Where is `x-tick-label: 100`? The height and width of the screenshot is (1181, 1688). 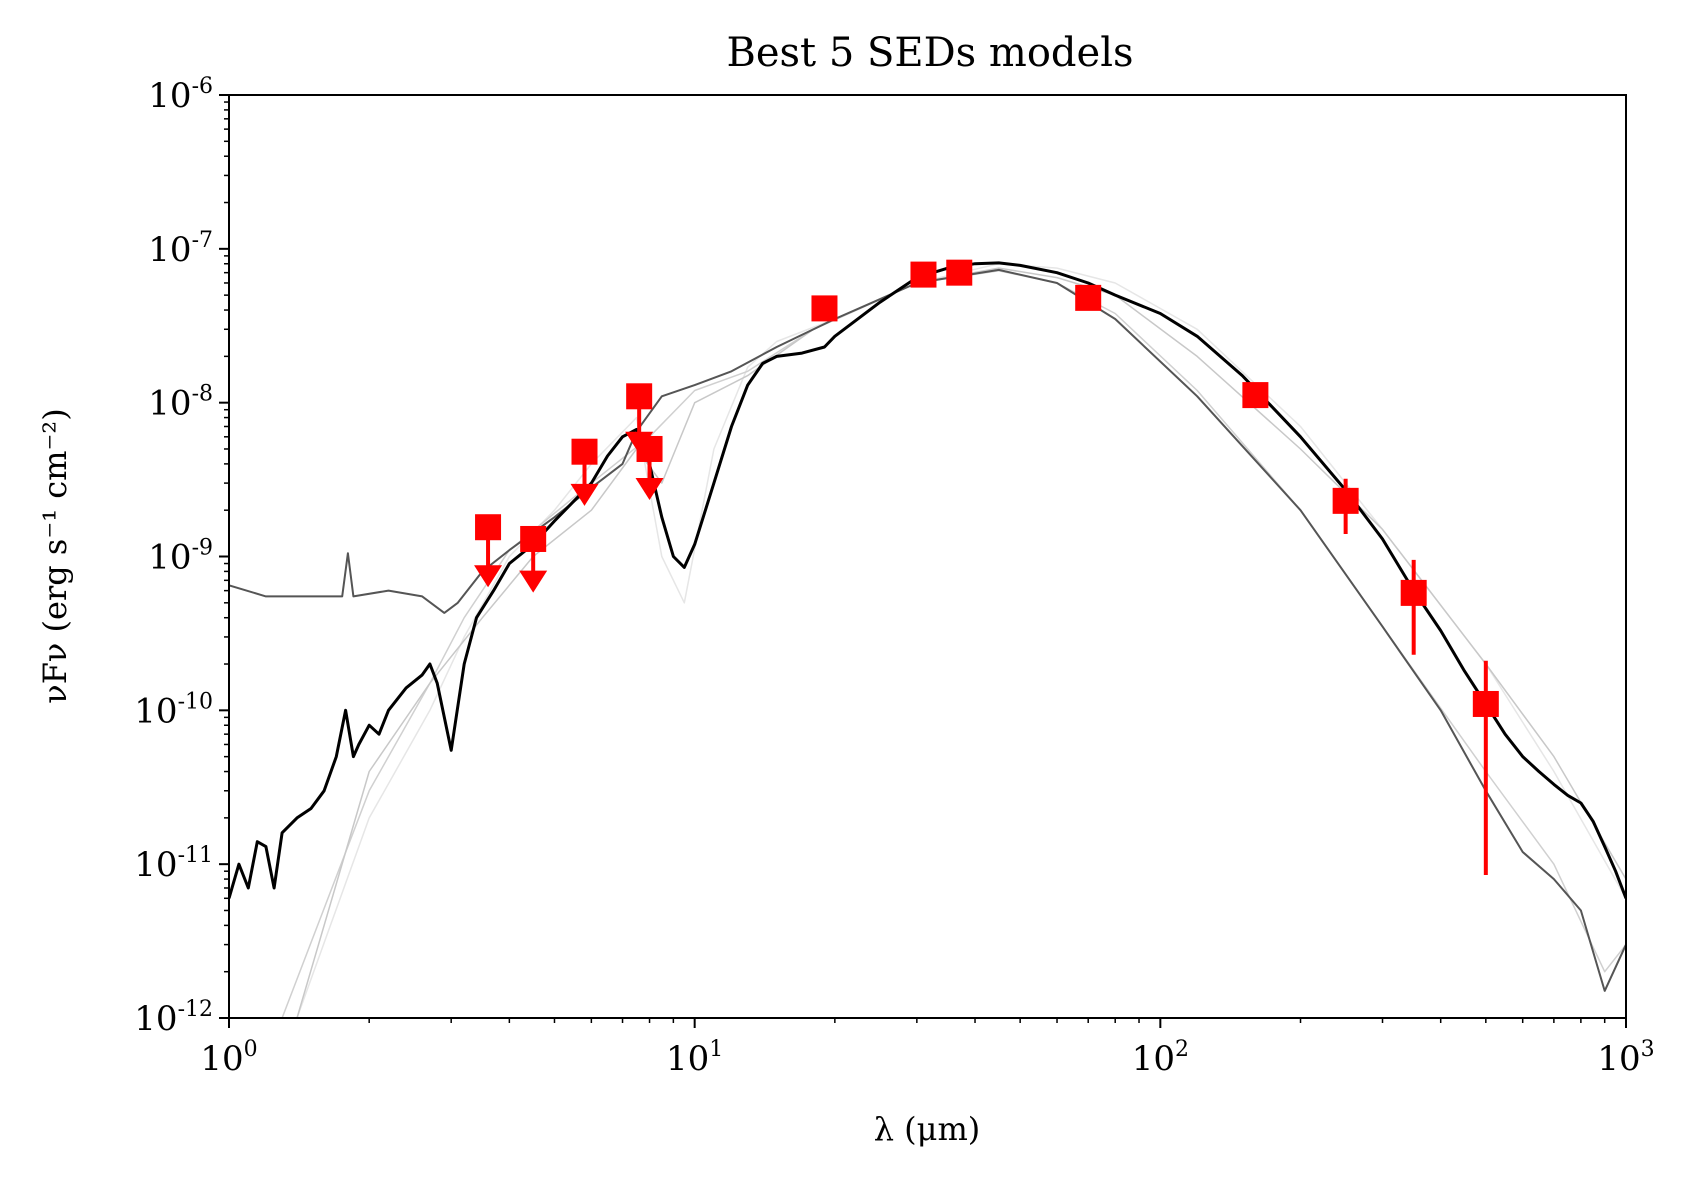 x-tick-label: 100 is located at coordinates (228, 1058).